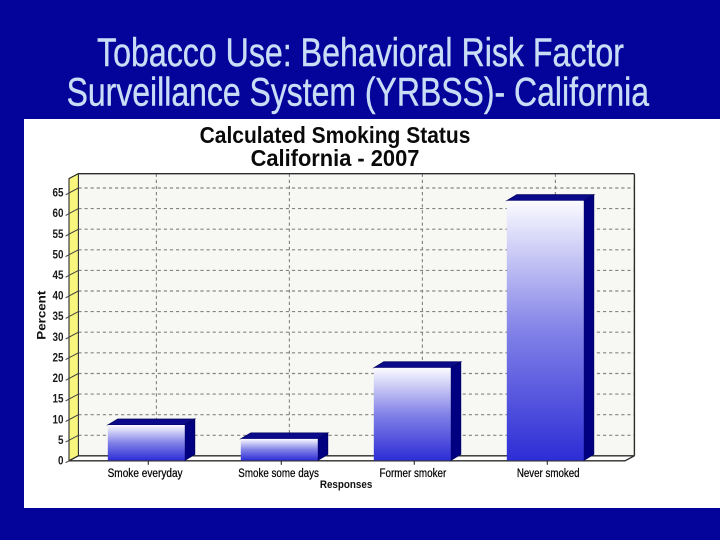 Image resolution: width=720 pixels, height=540 pixels. What do you see at coordinates (58, 399) in the screenshot?
I see `svg-text: 15` at bounding box center [58, 399].